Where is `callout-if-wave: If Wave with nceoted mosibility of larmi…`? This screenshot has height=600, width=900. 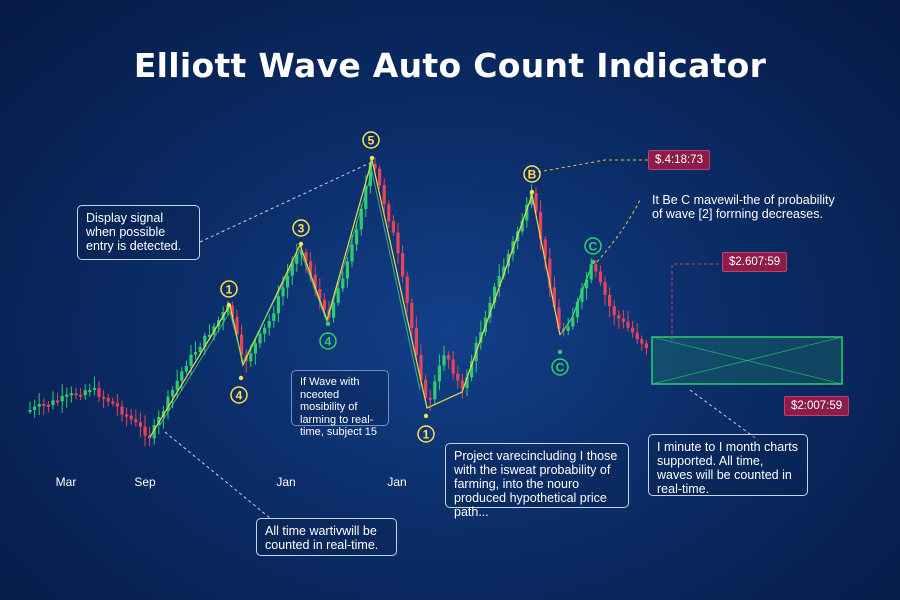 callout-if-wave: If Wave with nceoted mosibility of larmi… is located at coordinates (340, 404).